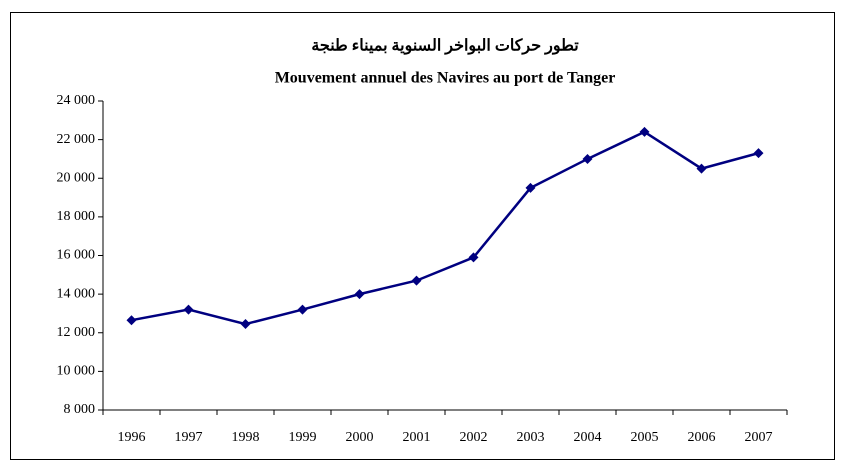  I want to click on x-tick-label: 1999, so click(303, 437).